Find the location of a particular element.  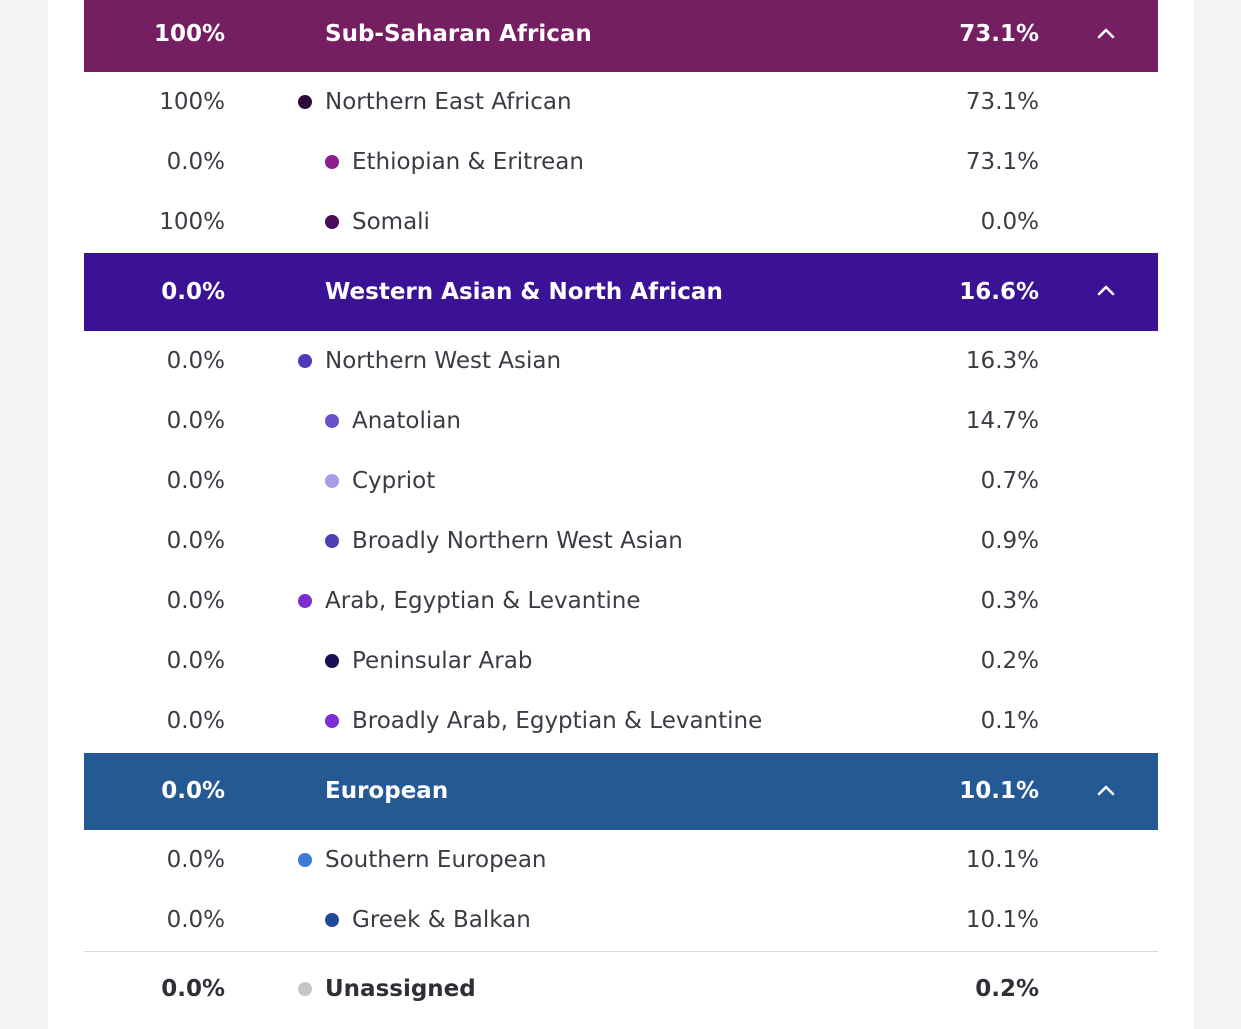

row-value: 16.3% is located at coordinates (1002, 361).